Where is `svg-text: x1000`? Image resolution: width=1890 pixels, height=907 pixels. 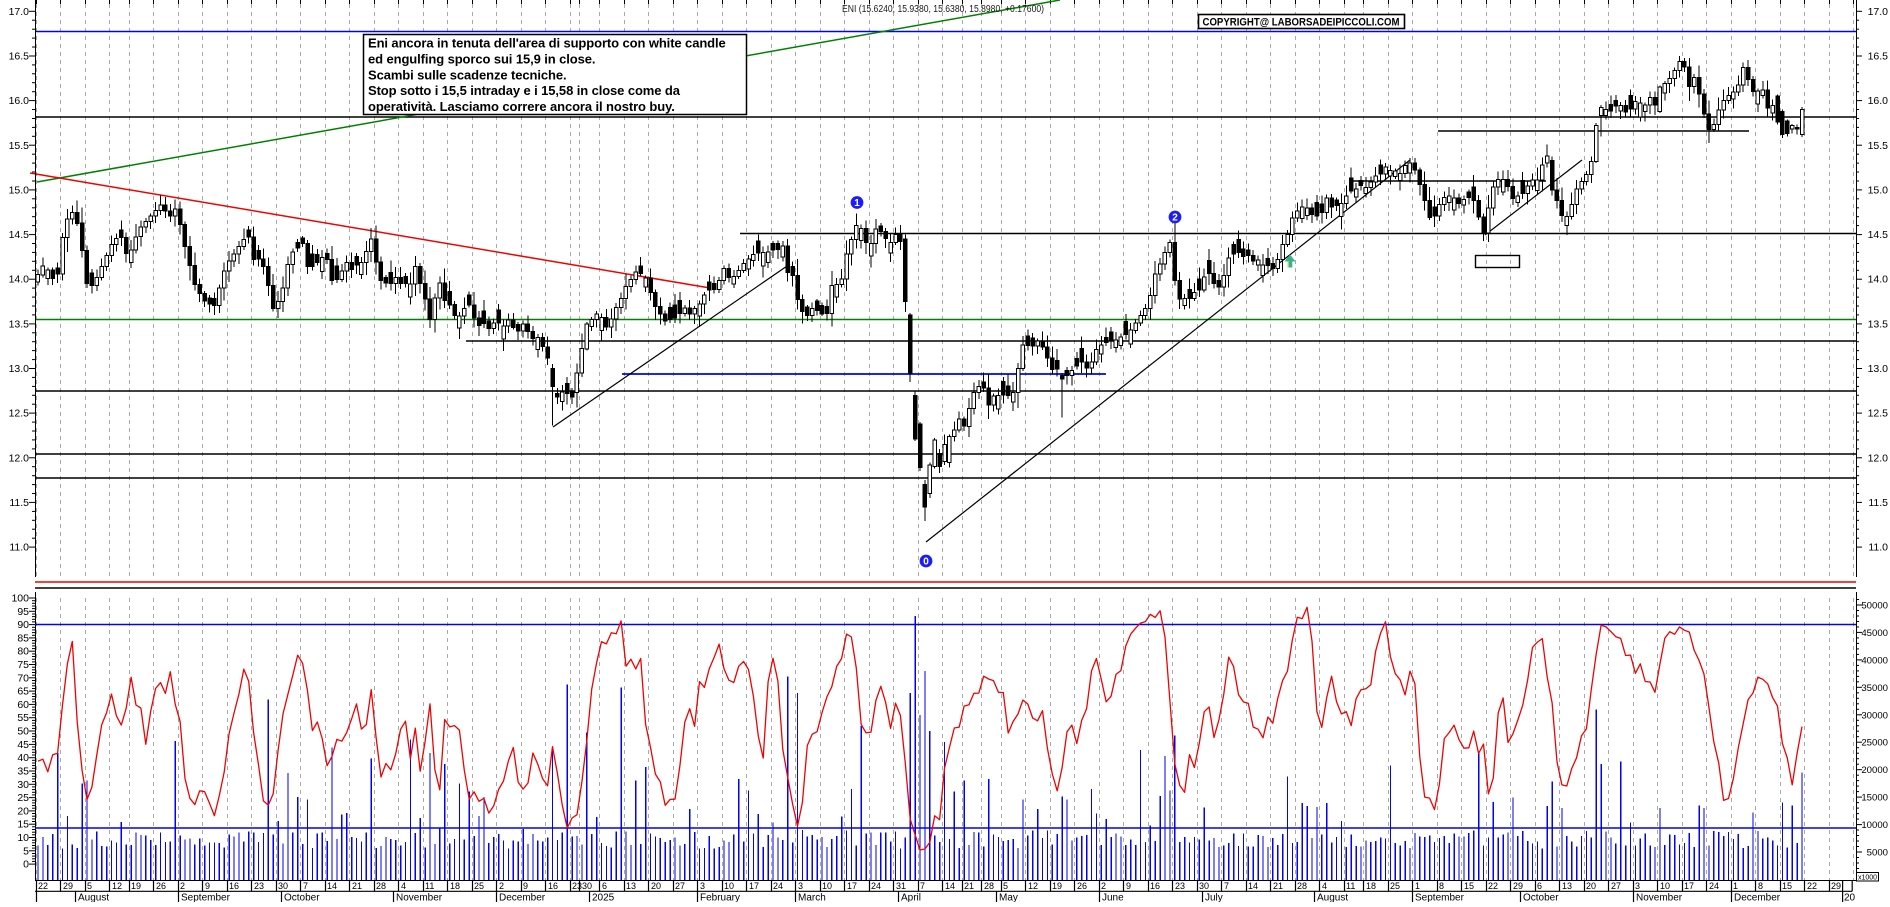 svg-text: x1000 is located at coordinates (1867, 878).